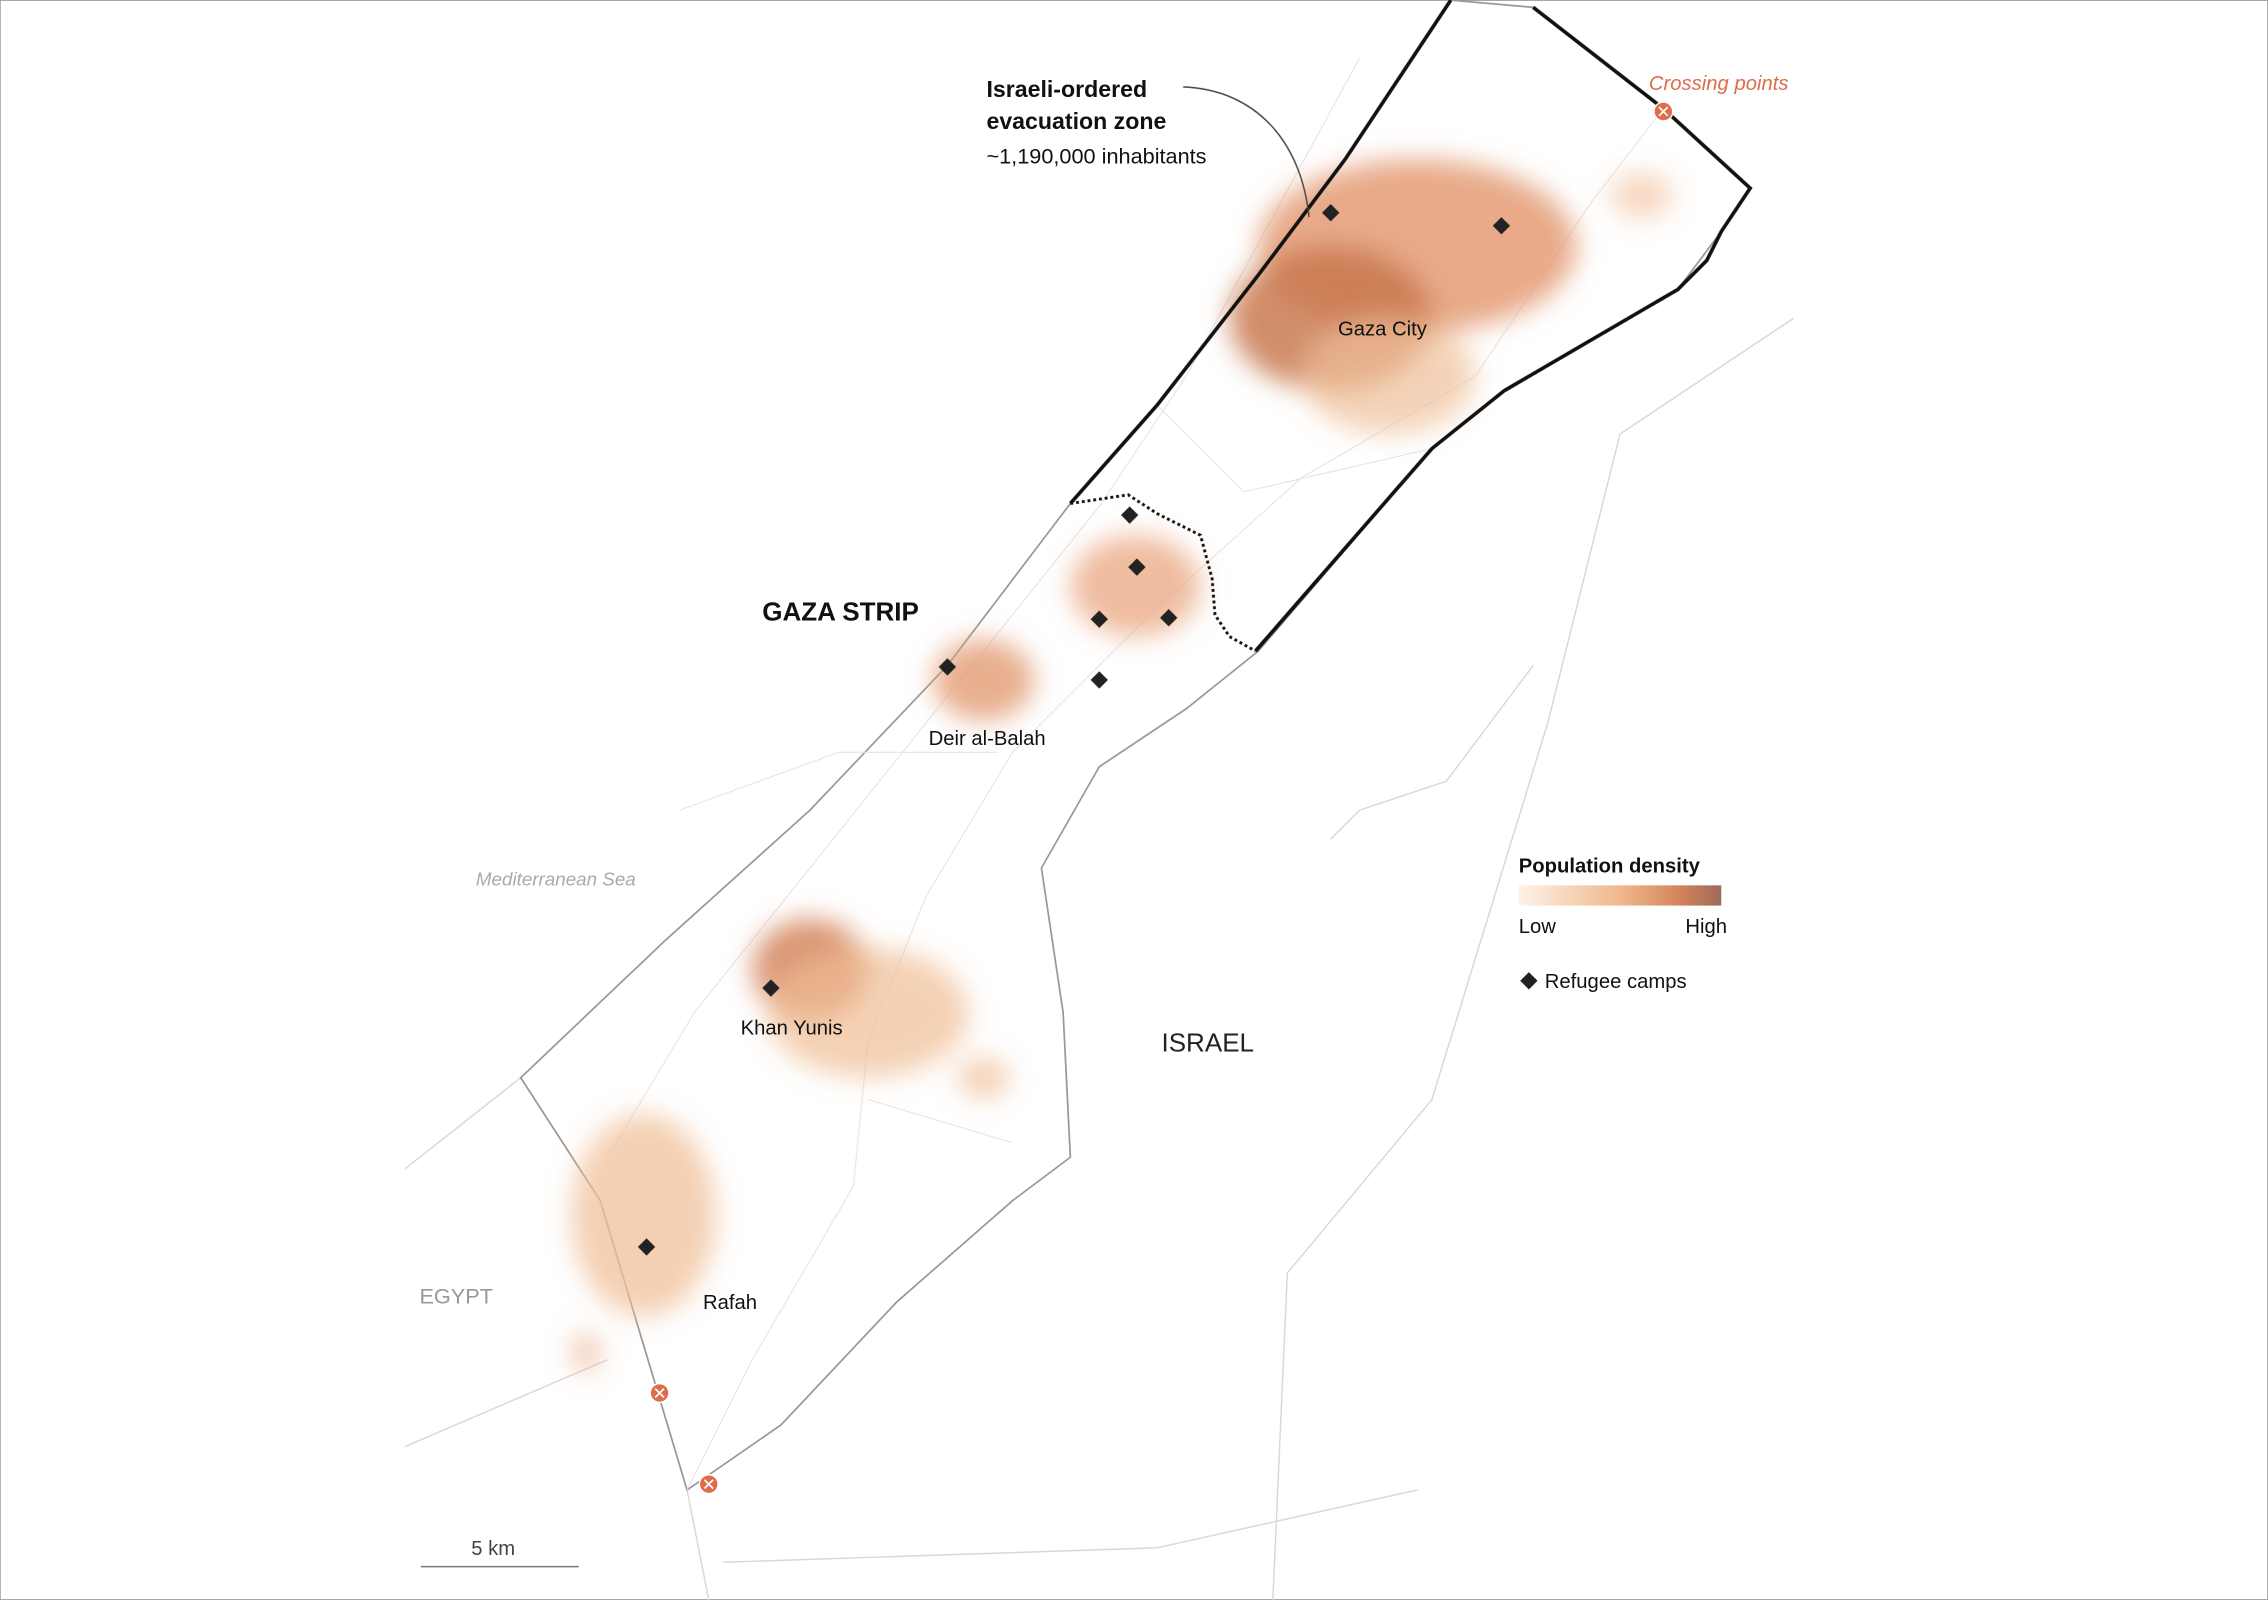 Image resolution: width=2268 pixels, height=1600 pixels. Describe the element at coordinates (1538, 927) in the screenshot. I see `legend-low: Low` at that location.